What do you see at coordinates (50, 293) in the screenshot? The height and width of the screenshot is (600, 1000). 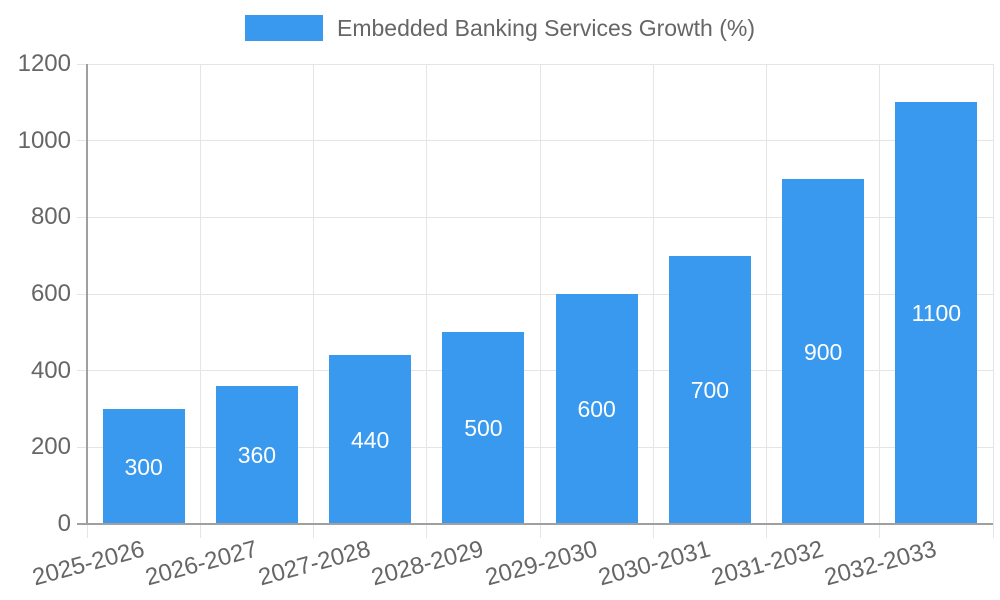 I see `y-axis-tick-label: 600` at bounding box center [50, 293].